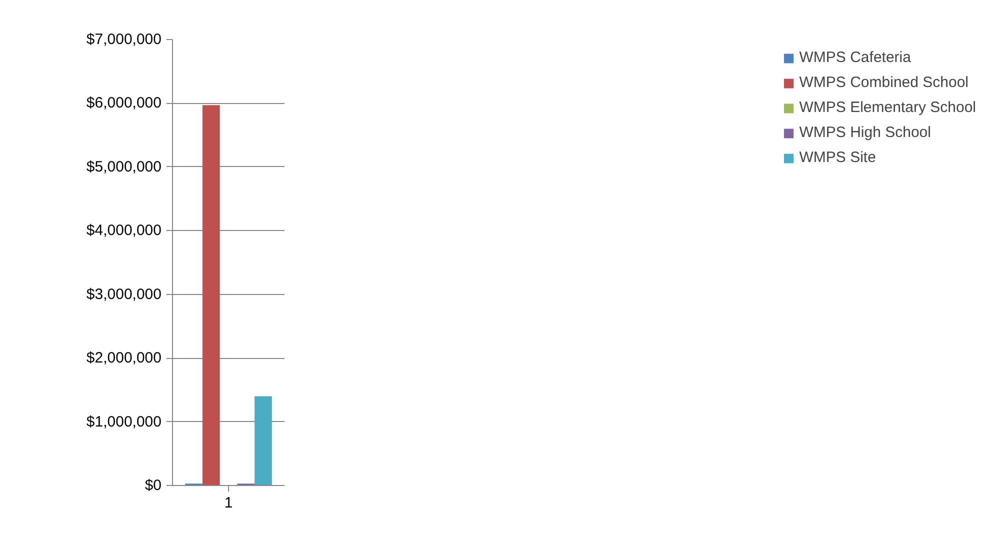  I want to click on y-tick-label: $4,000,000, so click(124, 231).